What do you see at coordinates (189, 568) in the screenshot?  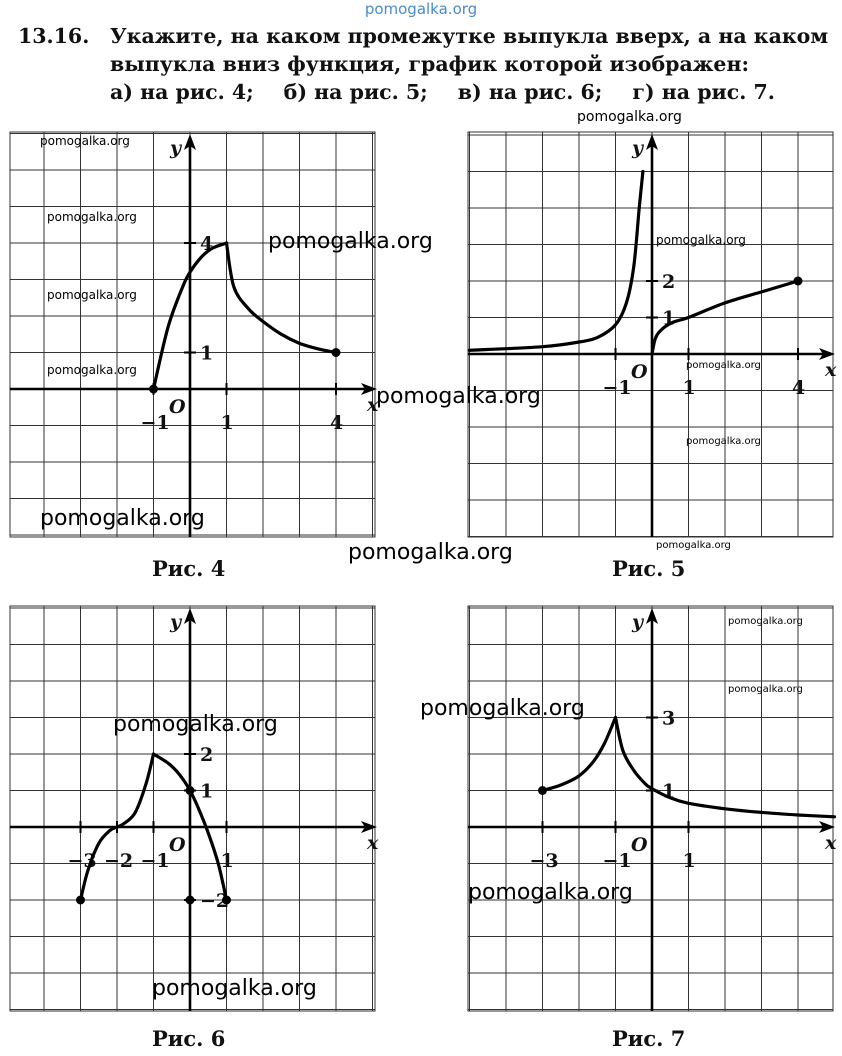 I see `caption-fig4: Рис. 4` at bounding box center [189, 568].